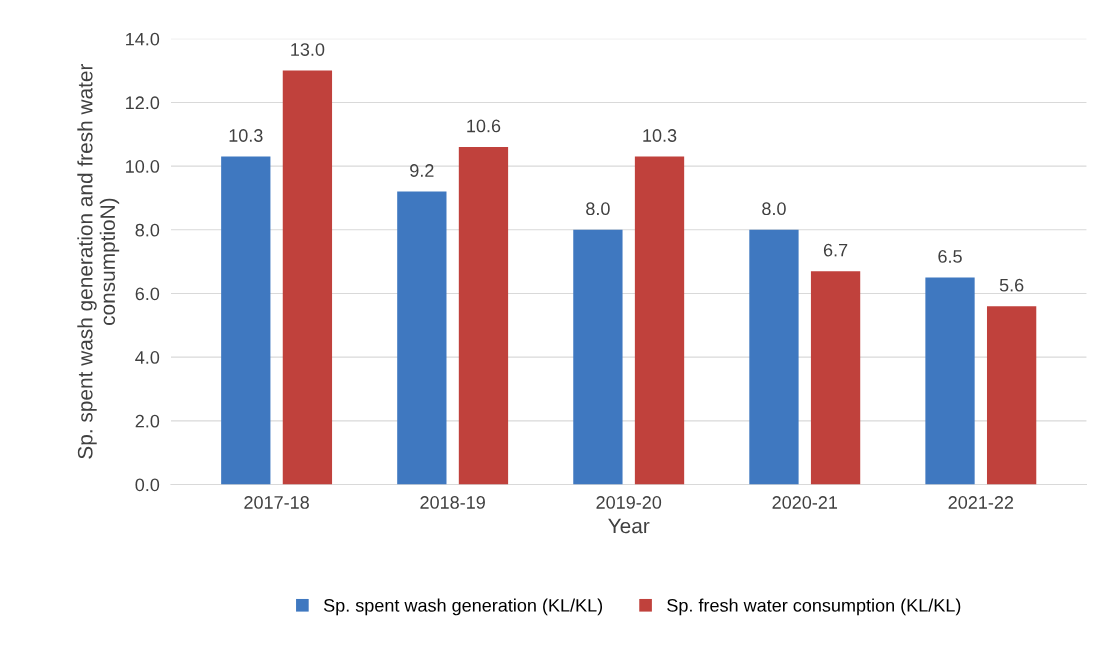 The height and width of the screenshot is (646, 1103). I want to click on x-tick-label: 2017-18, so click(276, 502).